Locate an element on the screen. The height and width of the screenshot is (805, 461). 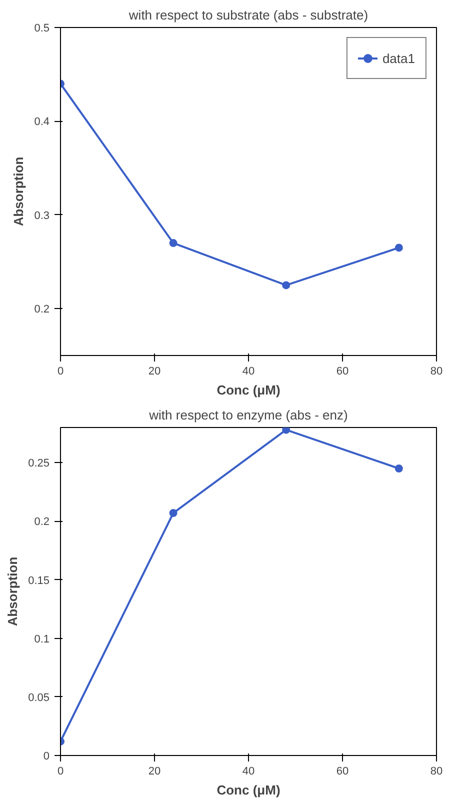
y-tick-label: 0.4 is located at coordinates (42, 122).